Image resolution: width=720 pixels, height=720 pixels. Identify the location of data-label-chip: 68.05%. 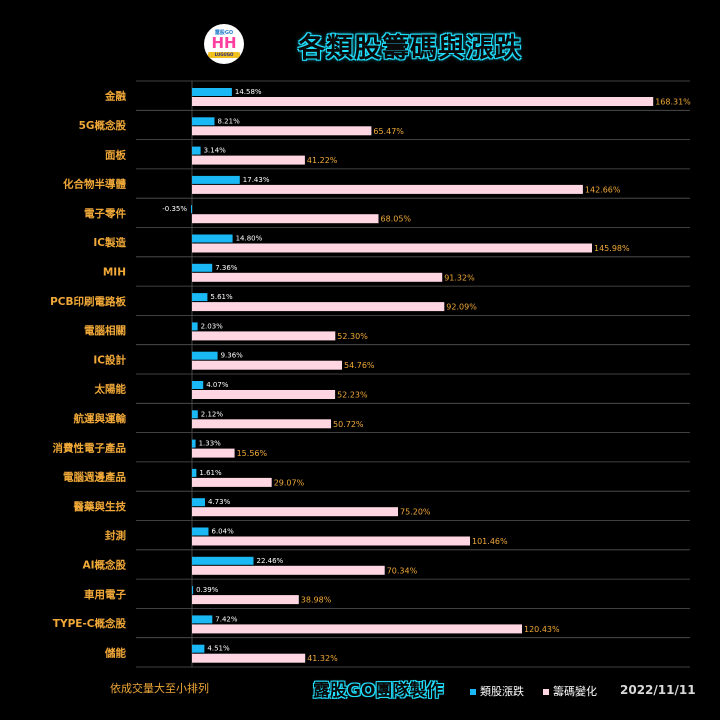
(396, 219).